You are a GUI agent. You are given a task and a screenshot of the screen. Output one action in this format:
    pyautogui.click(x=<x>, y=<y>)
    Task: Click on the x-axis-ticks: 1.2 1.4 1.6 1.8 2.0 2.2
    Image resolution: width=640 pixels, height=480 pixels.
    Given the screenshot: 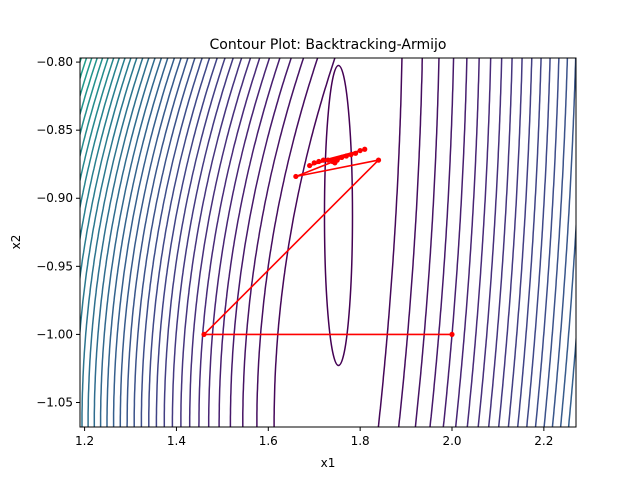 What is the action you would take?
    pyautogui.click(x=314, y=437)
    